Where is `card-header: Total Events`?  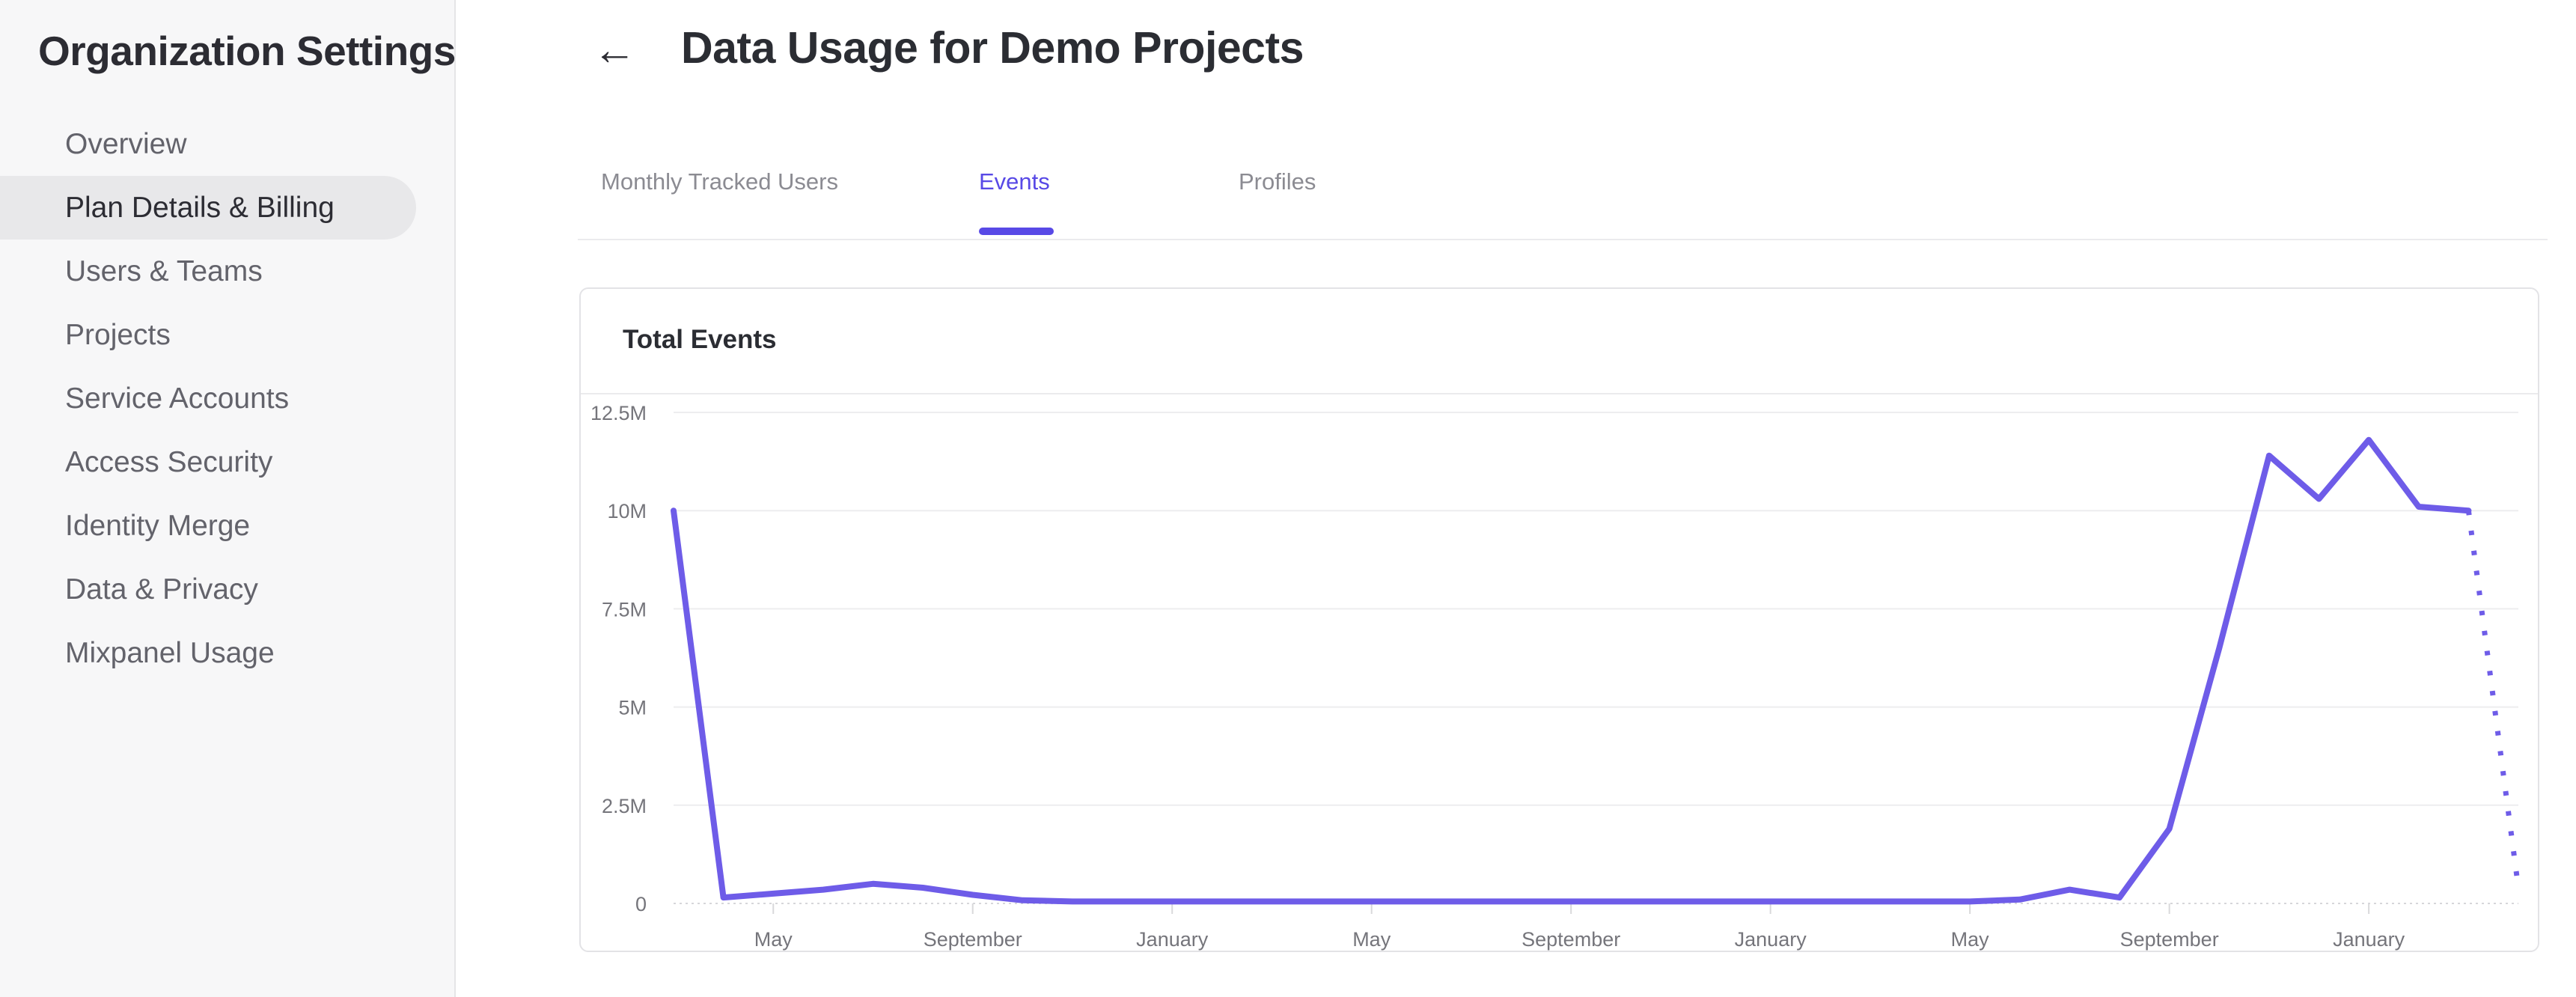 card-header: Total Events is located at coordinates (1560, 342).